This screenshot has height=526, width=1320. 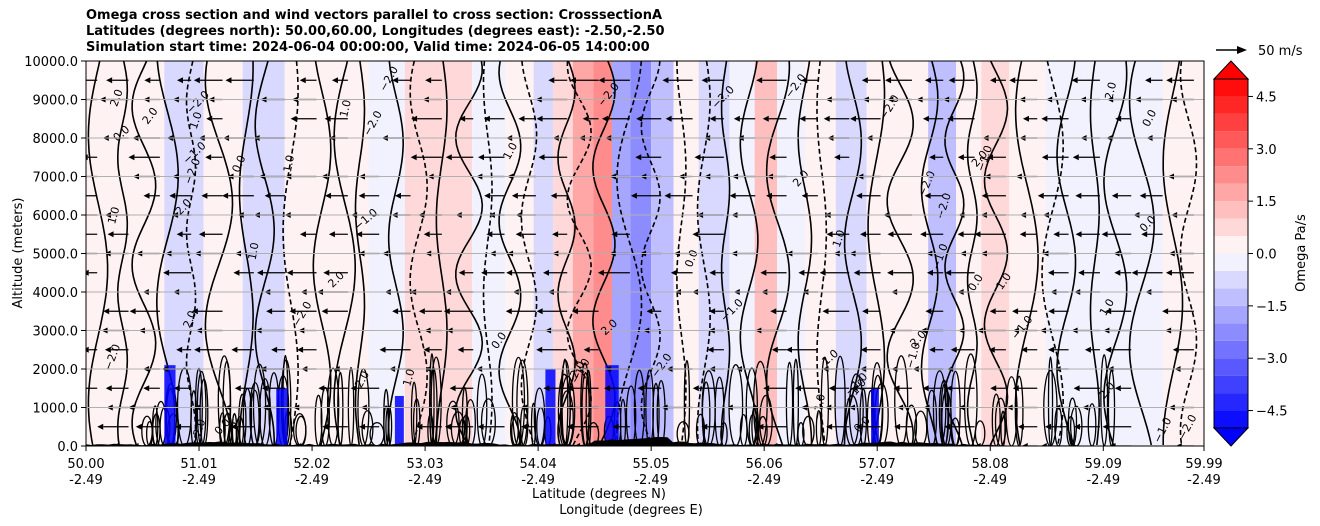 What do you see at coordinates (56, 255) in the screenshot?
I see `y-tick-label: 5000.0` at bounding box center [56, 255].